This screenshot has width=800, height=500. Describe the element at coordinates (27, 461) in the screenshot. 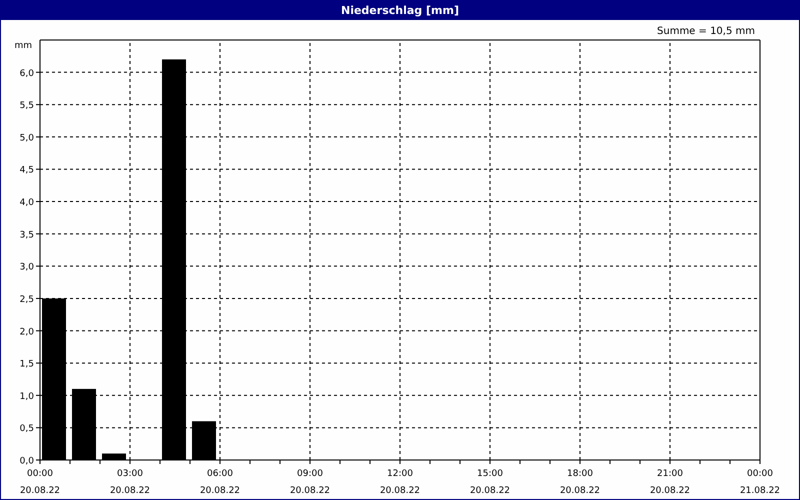

I see `y-tick-label: 0,0` at that location.